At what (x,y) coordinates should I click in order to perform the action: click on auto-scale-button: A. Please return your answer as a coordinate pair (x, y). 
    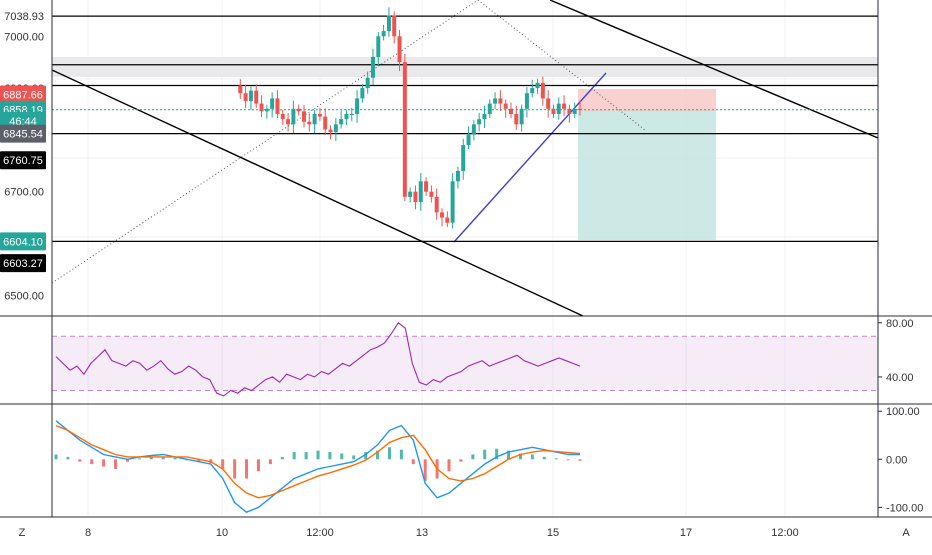
    Looking at the image, I should click on (906, 533).